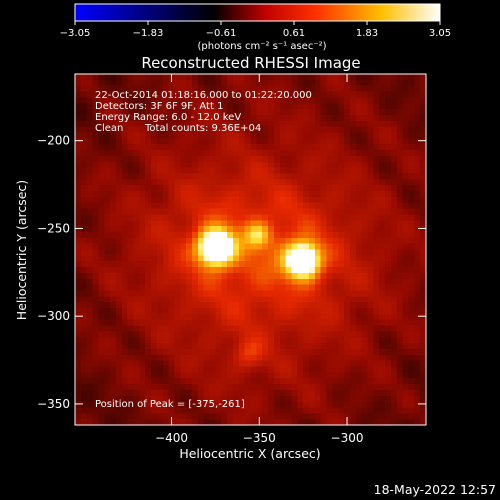  Describe the element at coordinates (168, 117) in the screenshot. I see `annotation-energy-range: Energy Range: 6.0 - 12.0 keV` at that location.